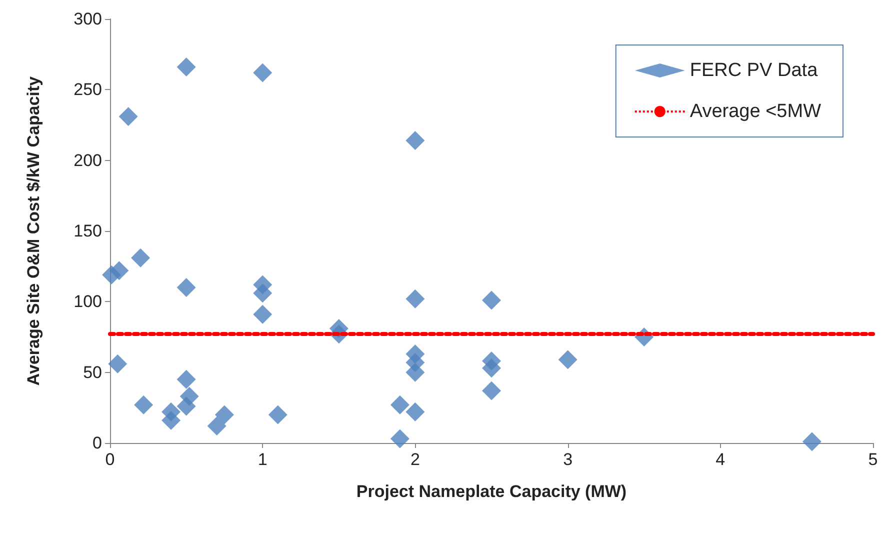  What do you see at coordinates (568, 459) in the screenshot?
I see `x-tick-label: 3` at bounding box center [568, 459].